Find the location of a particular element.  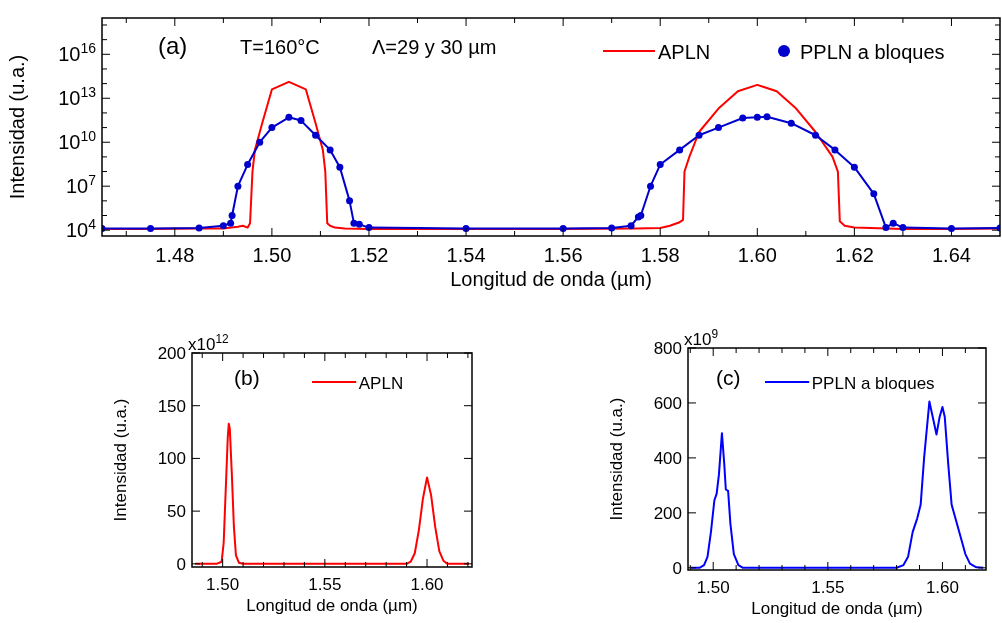

annotation: x10$^{9}$ is located at coordinates (701, 338).